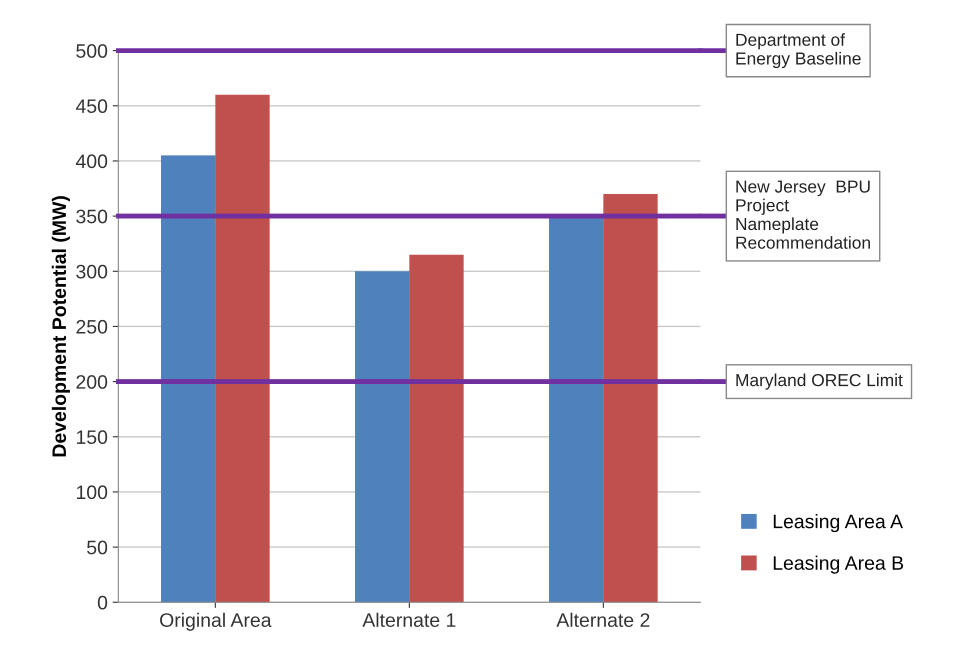  What do you see at coordinates (92, 327) in the screenshot?
I see `y-tick-label: 250` at bounding box center [92, 327].